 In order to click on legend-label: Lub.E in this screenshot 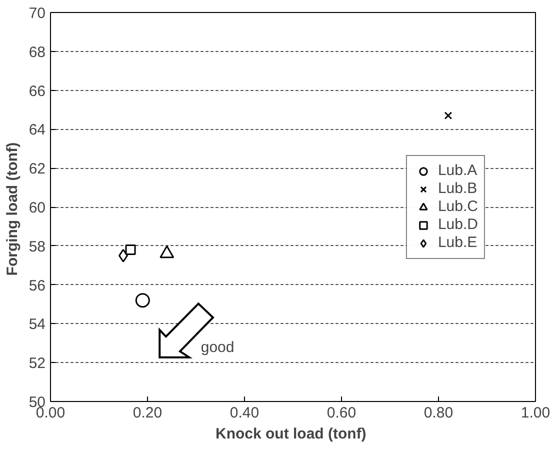, I will do `click(458, 243)`.